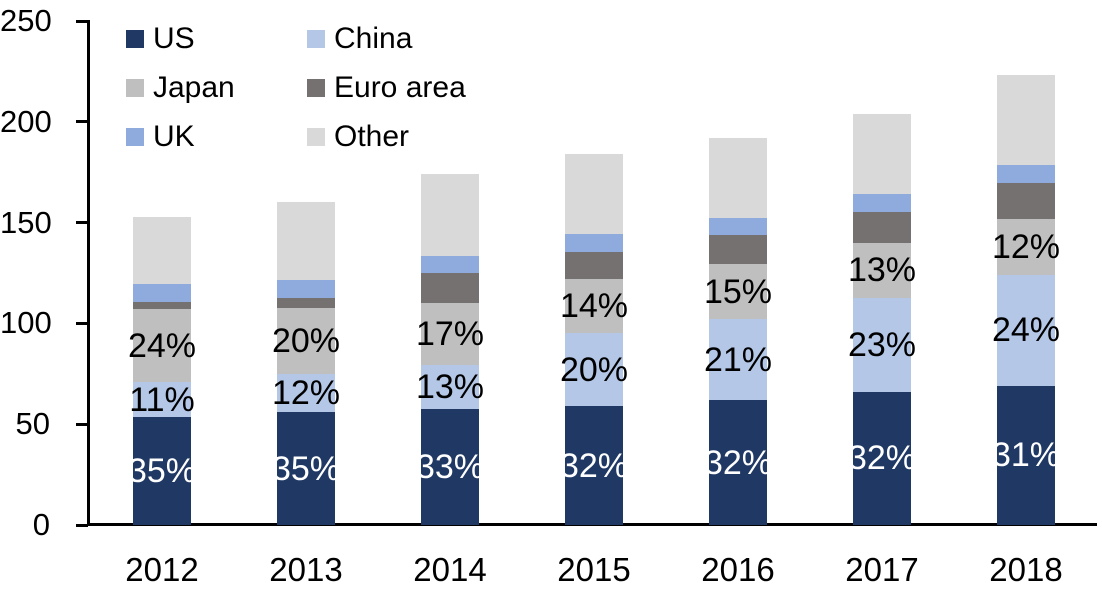 This screenshot has height=598, width=1102. I want to click on bar-segment-us-2017, so click(882, 458).